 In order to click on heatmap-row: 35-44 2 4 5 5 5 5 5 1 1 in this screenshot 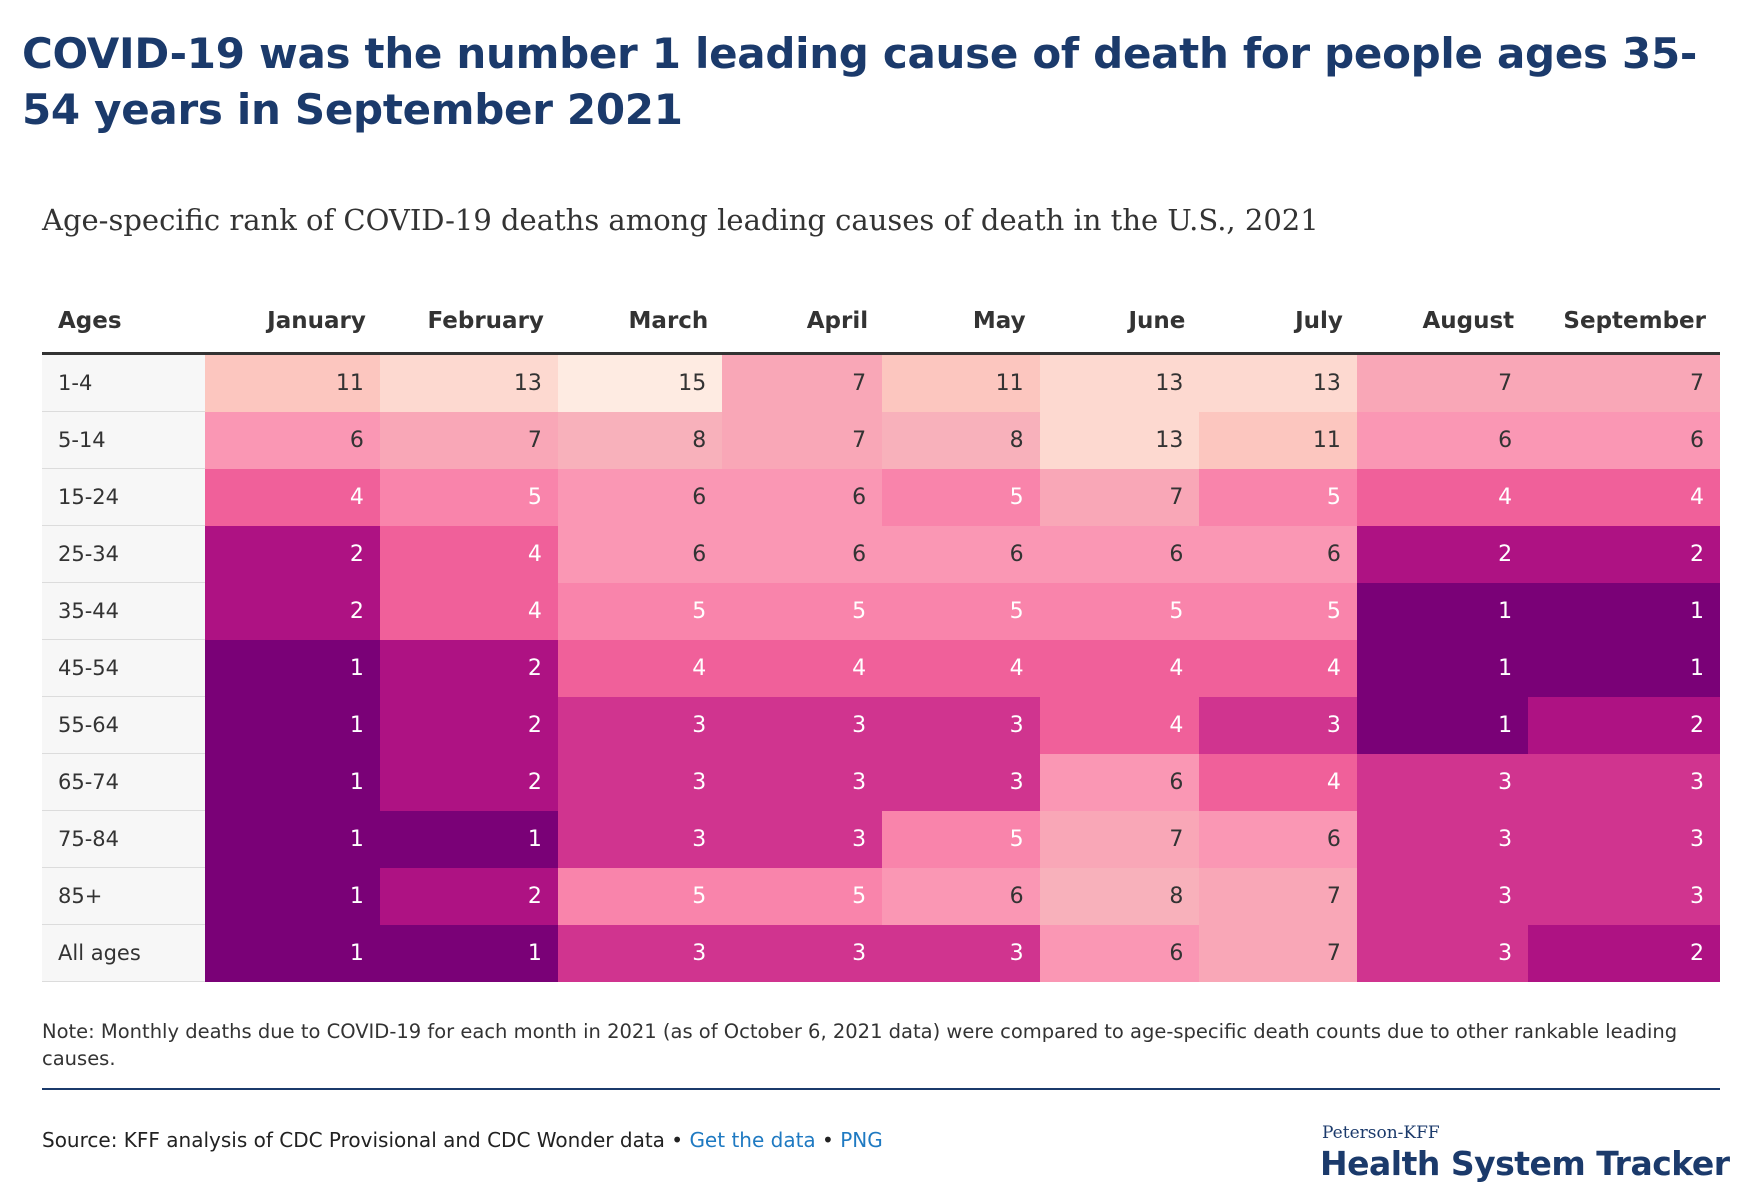, I will do `click(881, 611)`.